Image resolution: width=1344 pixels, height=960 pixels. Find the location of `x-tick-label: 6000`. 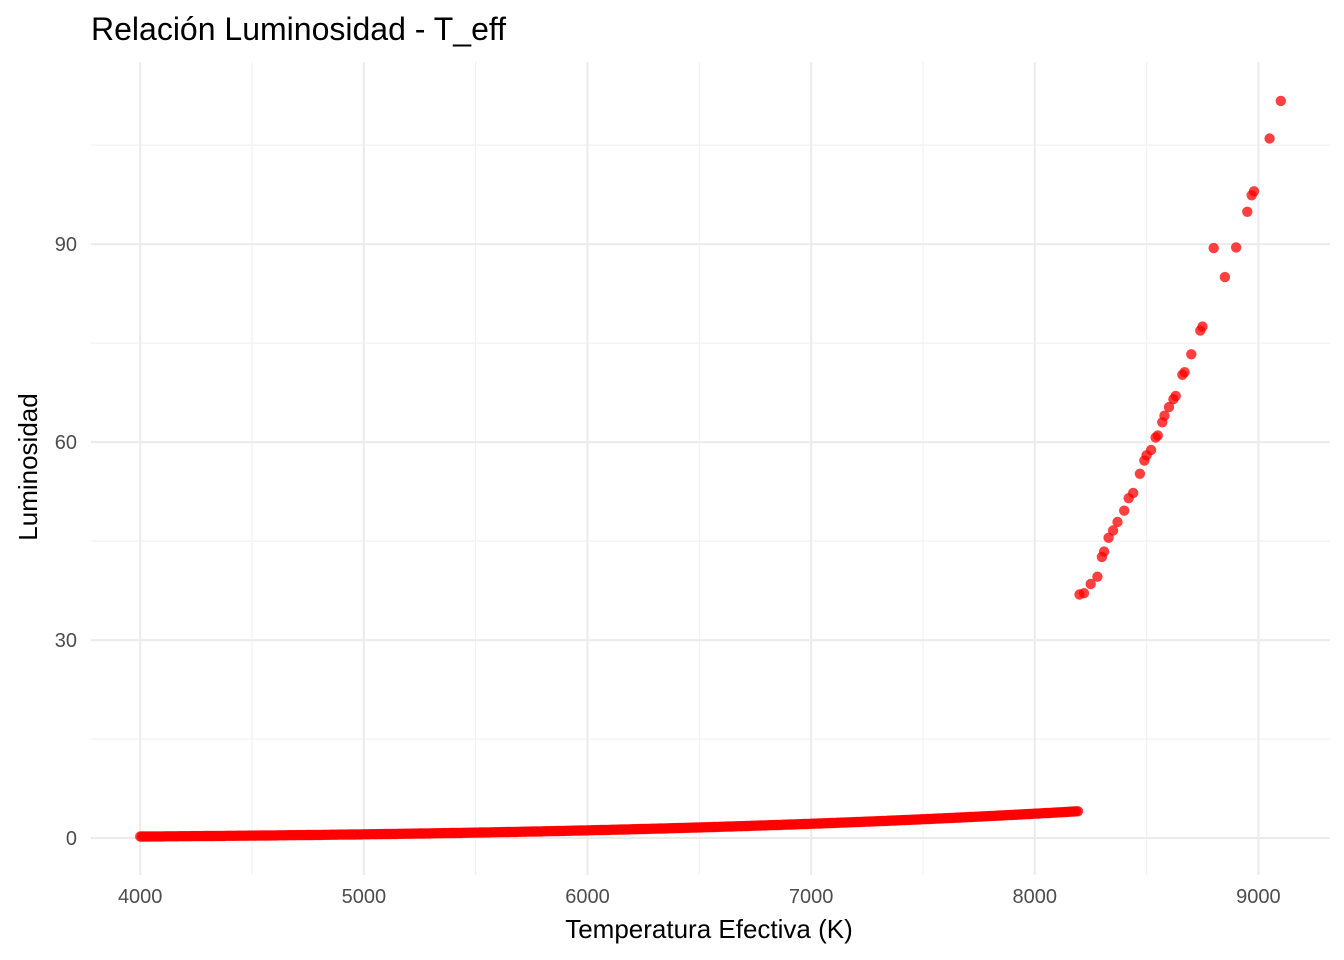

x-tick-label: 6000 is located at coordinates (587, 897).